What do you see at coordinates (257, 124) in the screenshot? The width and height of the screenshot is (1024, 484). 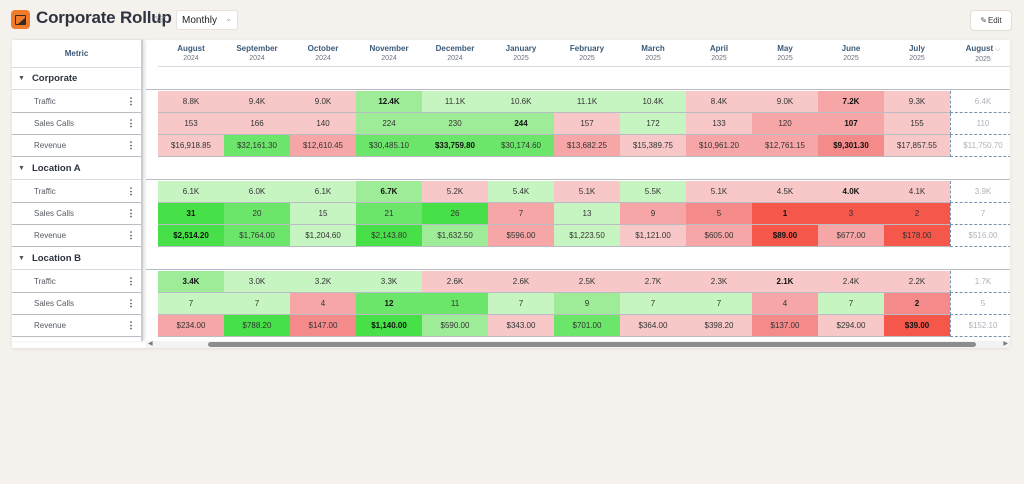 I see `value-cell: 166` at bounding box center [257, 124].